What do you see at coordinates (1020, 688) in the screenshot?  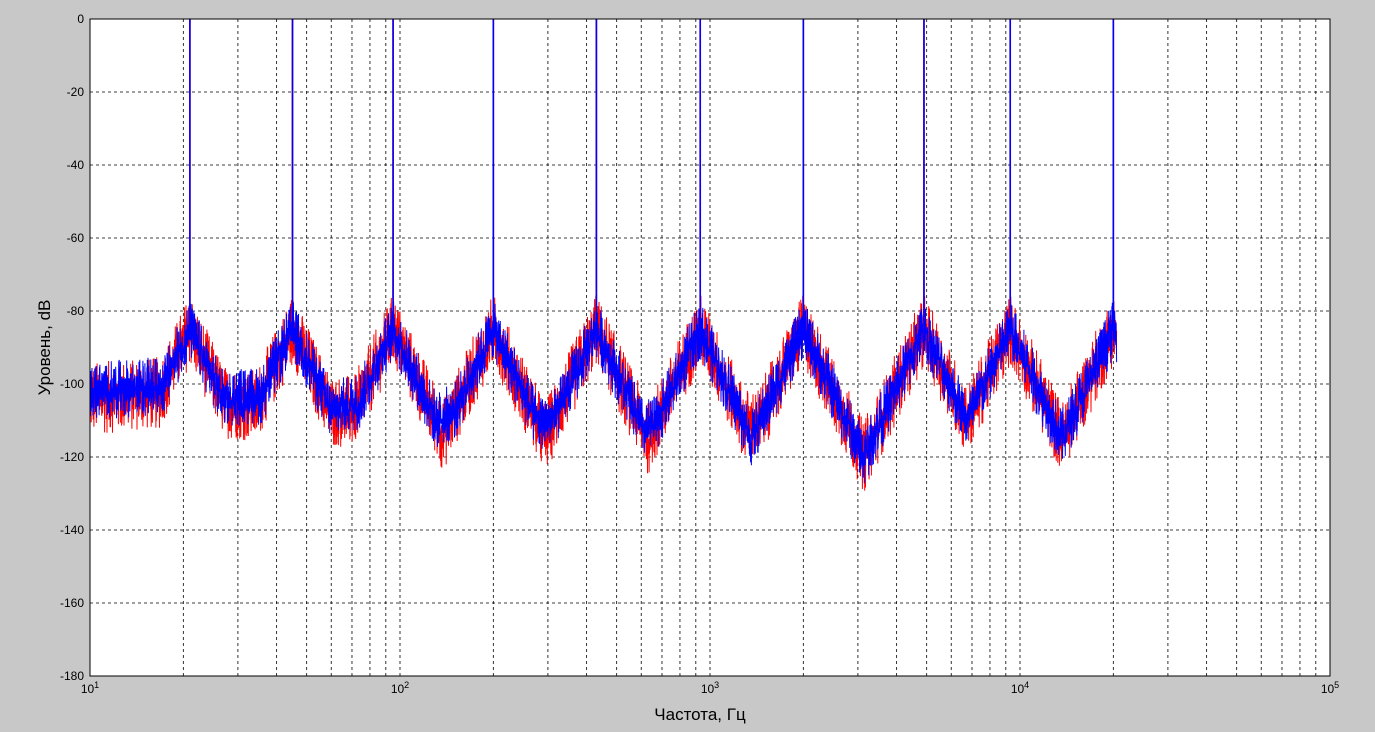 I see `x-tick-label: 10⁴` at bounding box center [1020, 688].